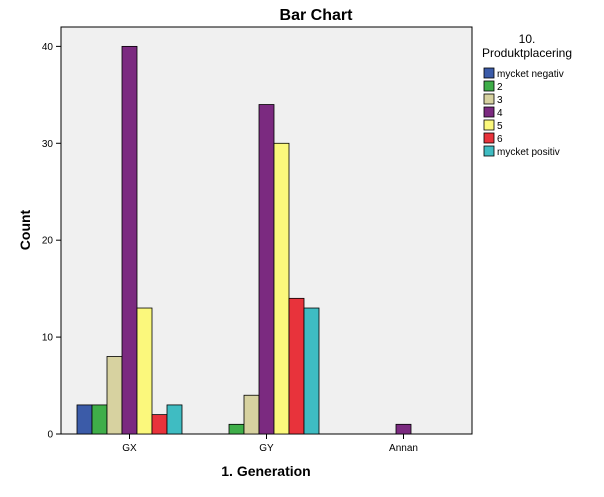 This screenshot has height=497, width=604. What do you see at coordinates (527, 39) in the screenshot?
I see `legend-title-line-1: 10.` at bounding box center [527, 39].